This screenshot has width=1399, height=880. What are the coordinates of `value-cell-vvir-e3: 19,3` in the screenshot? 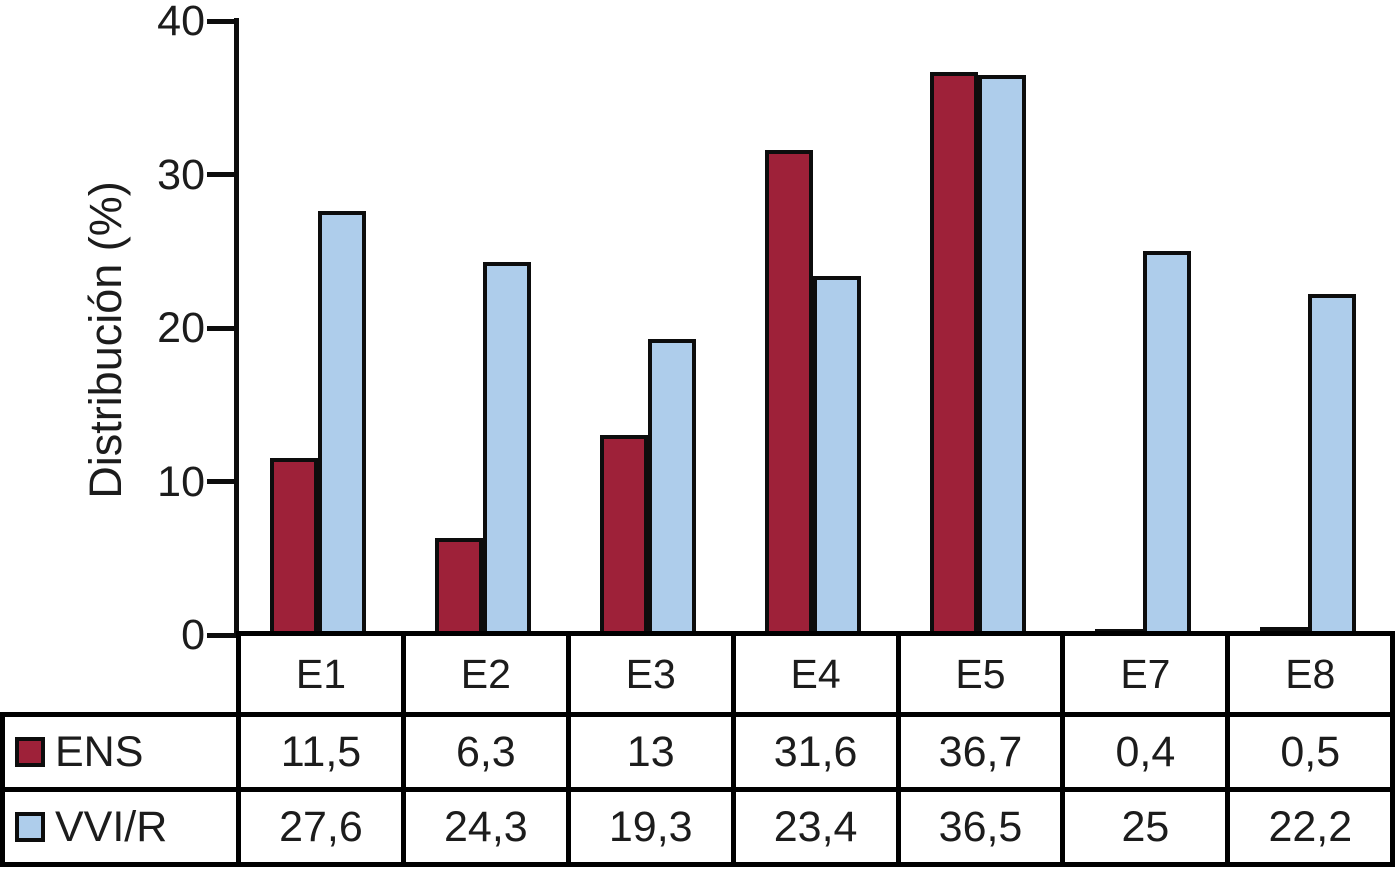 It's located at (650, 827).